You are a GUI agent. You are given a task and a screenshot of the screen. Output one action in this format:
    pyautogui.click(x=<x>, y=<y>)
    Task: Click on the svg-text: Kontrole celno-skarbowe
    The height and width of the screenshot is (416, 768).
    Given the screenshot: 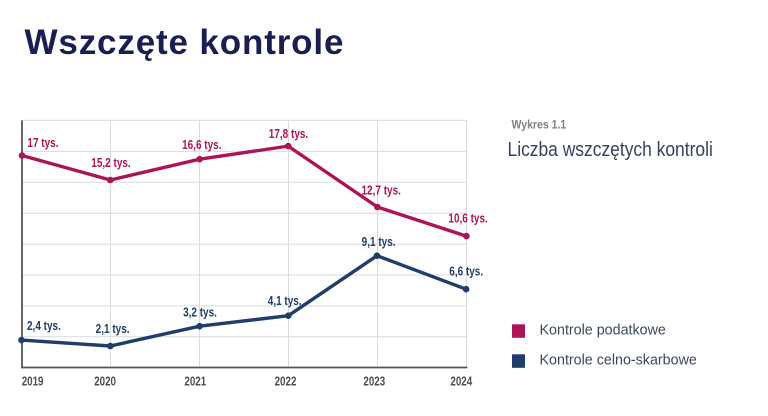 What is the action you would take?
    pyautogui.click(x=618, y=361)
    